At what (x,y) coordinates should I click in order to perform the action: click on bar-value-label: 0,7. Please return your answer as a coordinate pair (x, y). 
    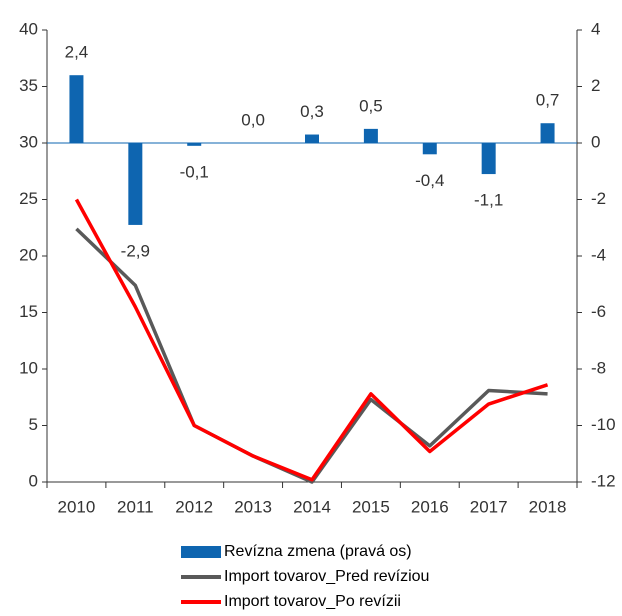
    Looking at the image, I should click on (548, 100).